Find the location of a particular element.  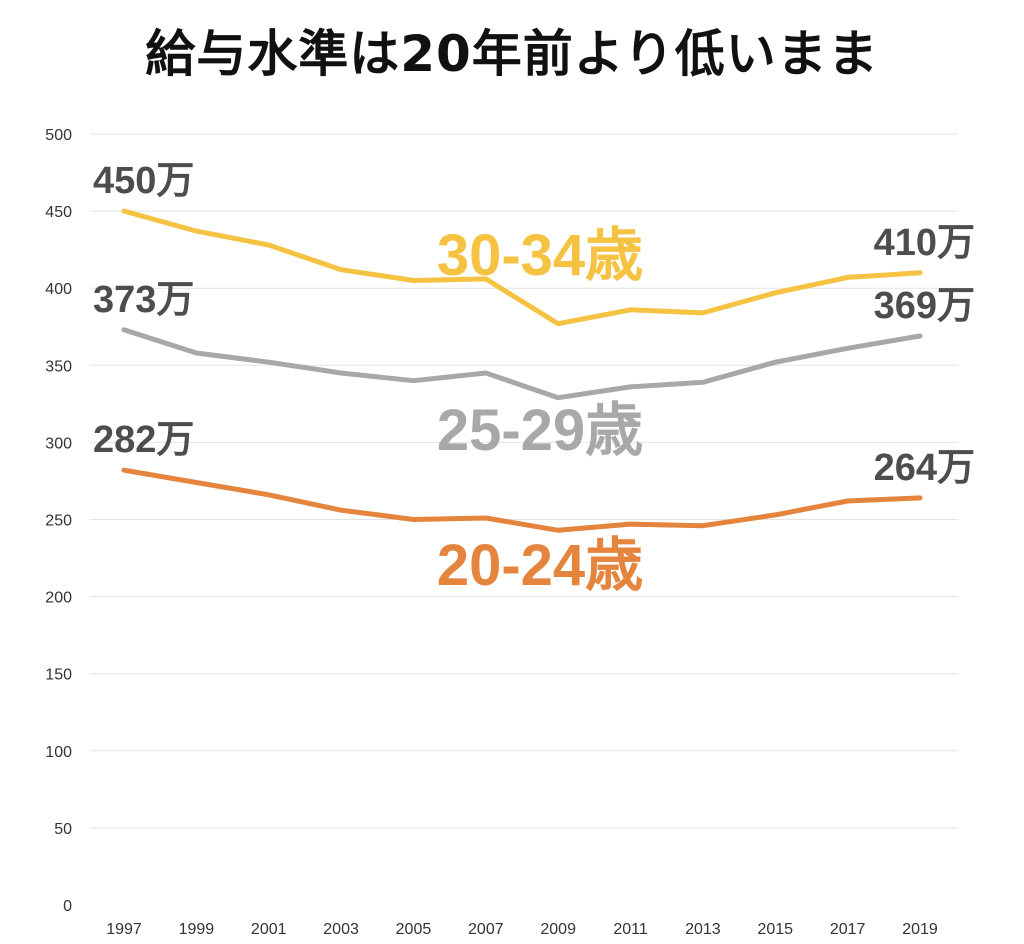

series-name-label: 20-24歳 is located at coordinates (540, 565).